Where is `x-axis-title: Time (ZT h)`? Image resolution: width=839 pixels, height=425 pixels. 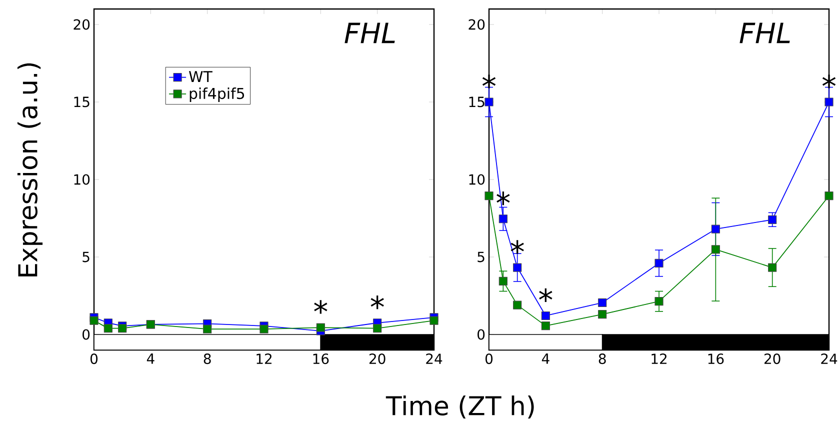 x-axis-title: Time (ZT h) is located at coordinates (460, 407).